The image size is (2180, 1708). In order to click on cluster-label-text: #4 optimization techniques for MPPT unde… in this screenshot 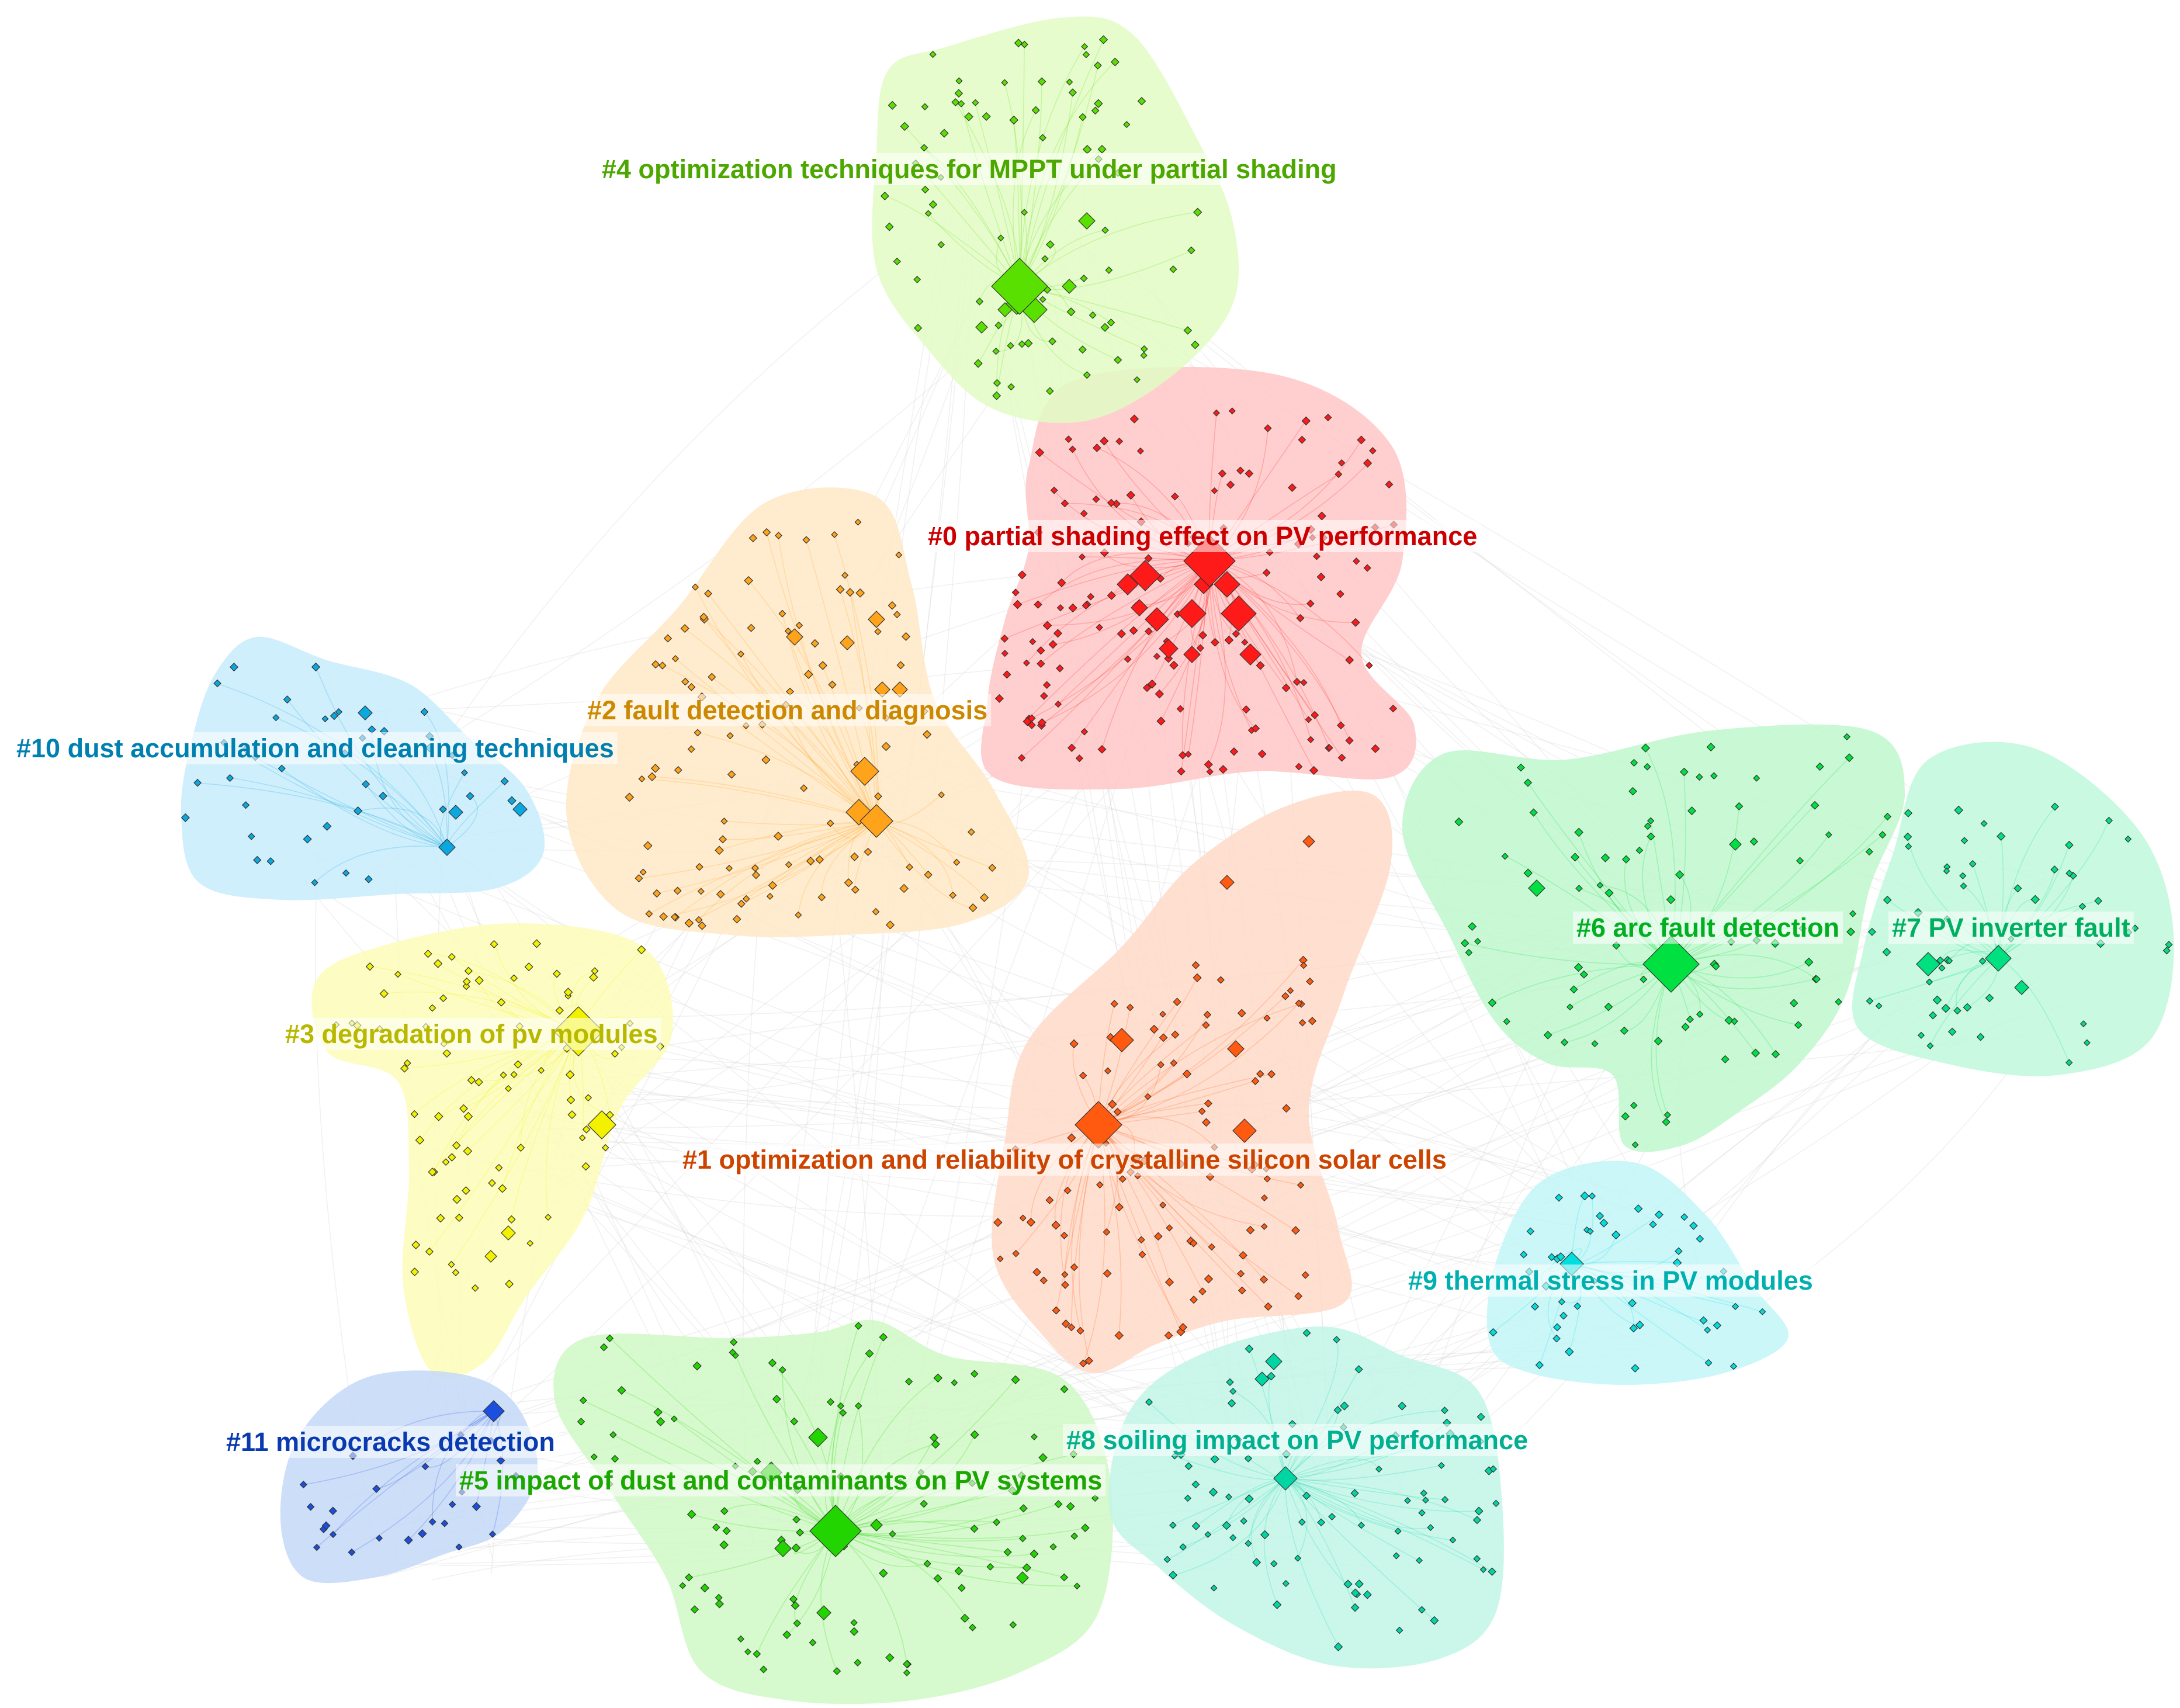, I will do `click(969, 169)`.